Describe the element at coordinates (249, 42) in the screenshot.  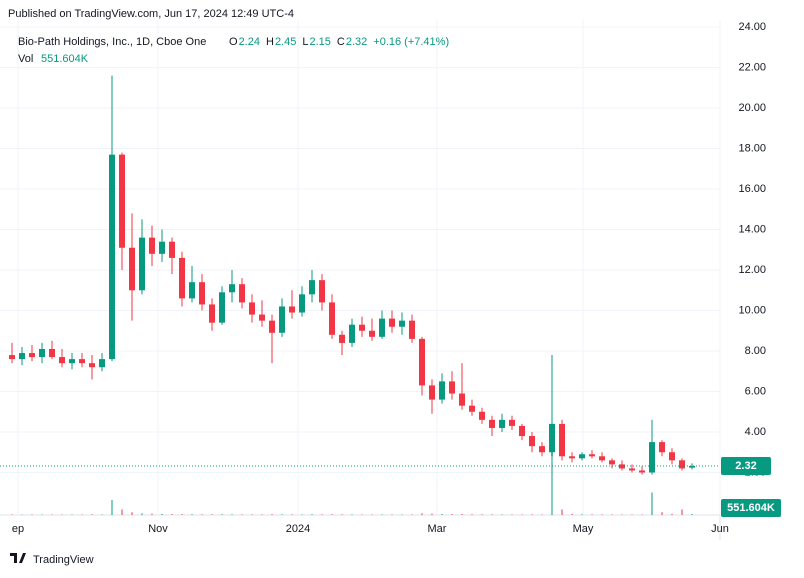
I see `legend-value: 2.24` at that location.